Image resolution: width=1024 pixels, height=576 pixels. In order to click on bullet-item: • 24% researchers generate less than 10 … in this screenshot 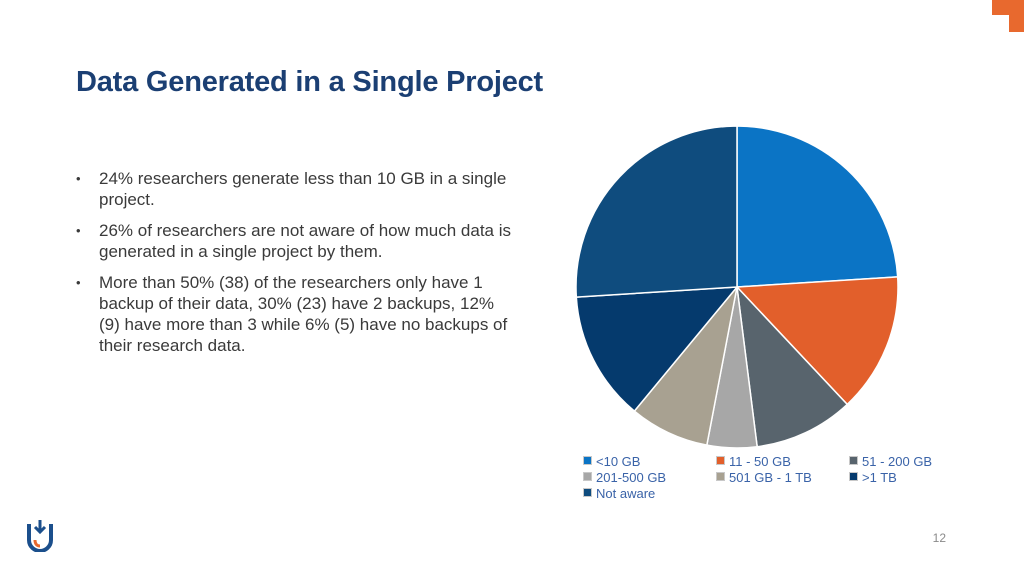, I will do `click(296, 189)`.